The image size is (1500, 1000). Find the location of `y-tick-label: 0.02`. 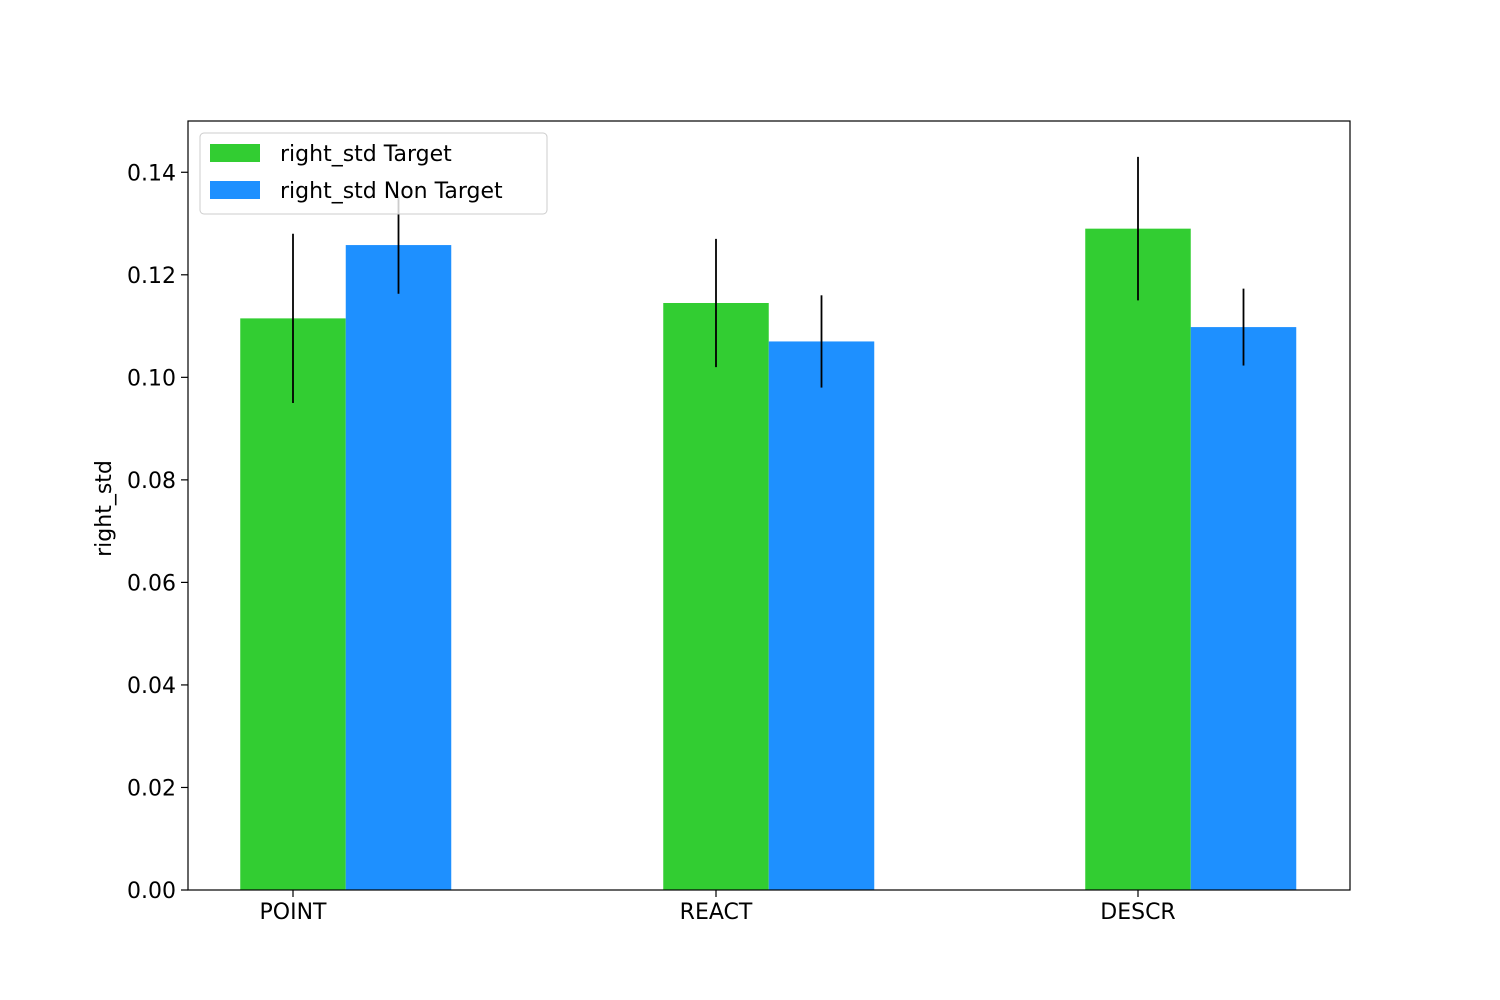

y-tick-label: 0.02 is located at coordinates (151, 788).